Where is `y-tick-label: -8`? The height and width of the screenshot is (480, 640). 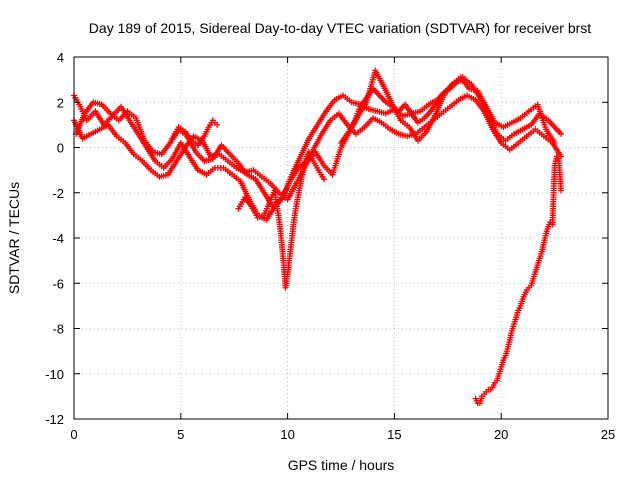
y-tick-label: -8 is located at coordinates (58, 329).